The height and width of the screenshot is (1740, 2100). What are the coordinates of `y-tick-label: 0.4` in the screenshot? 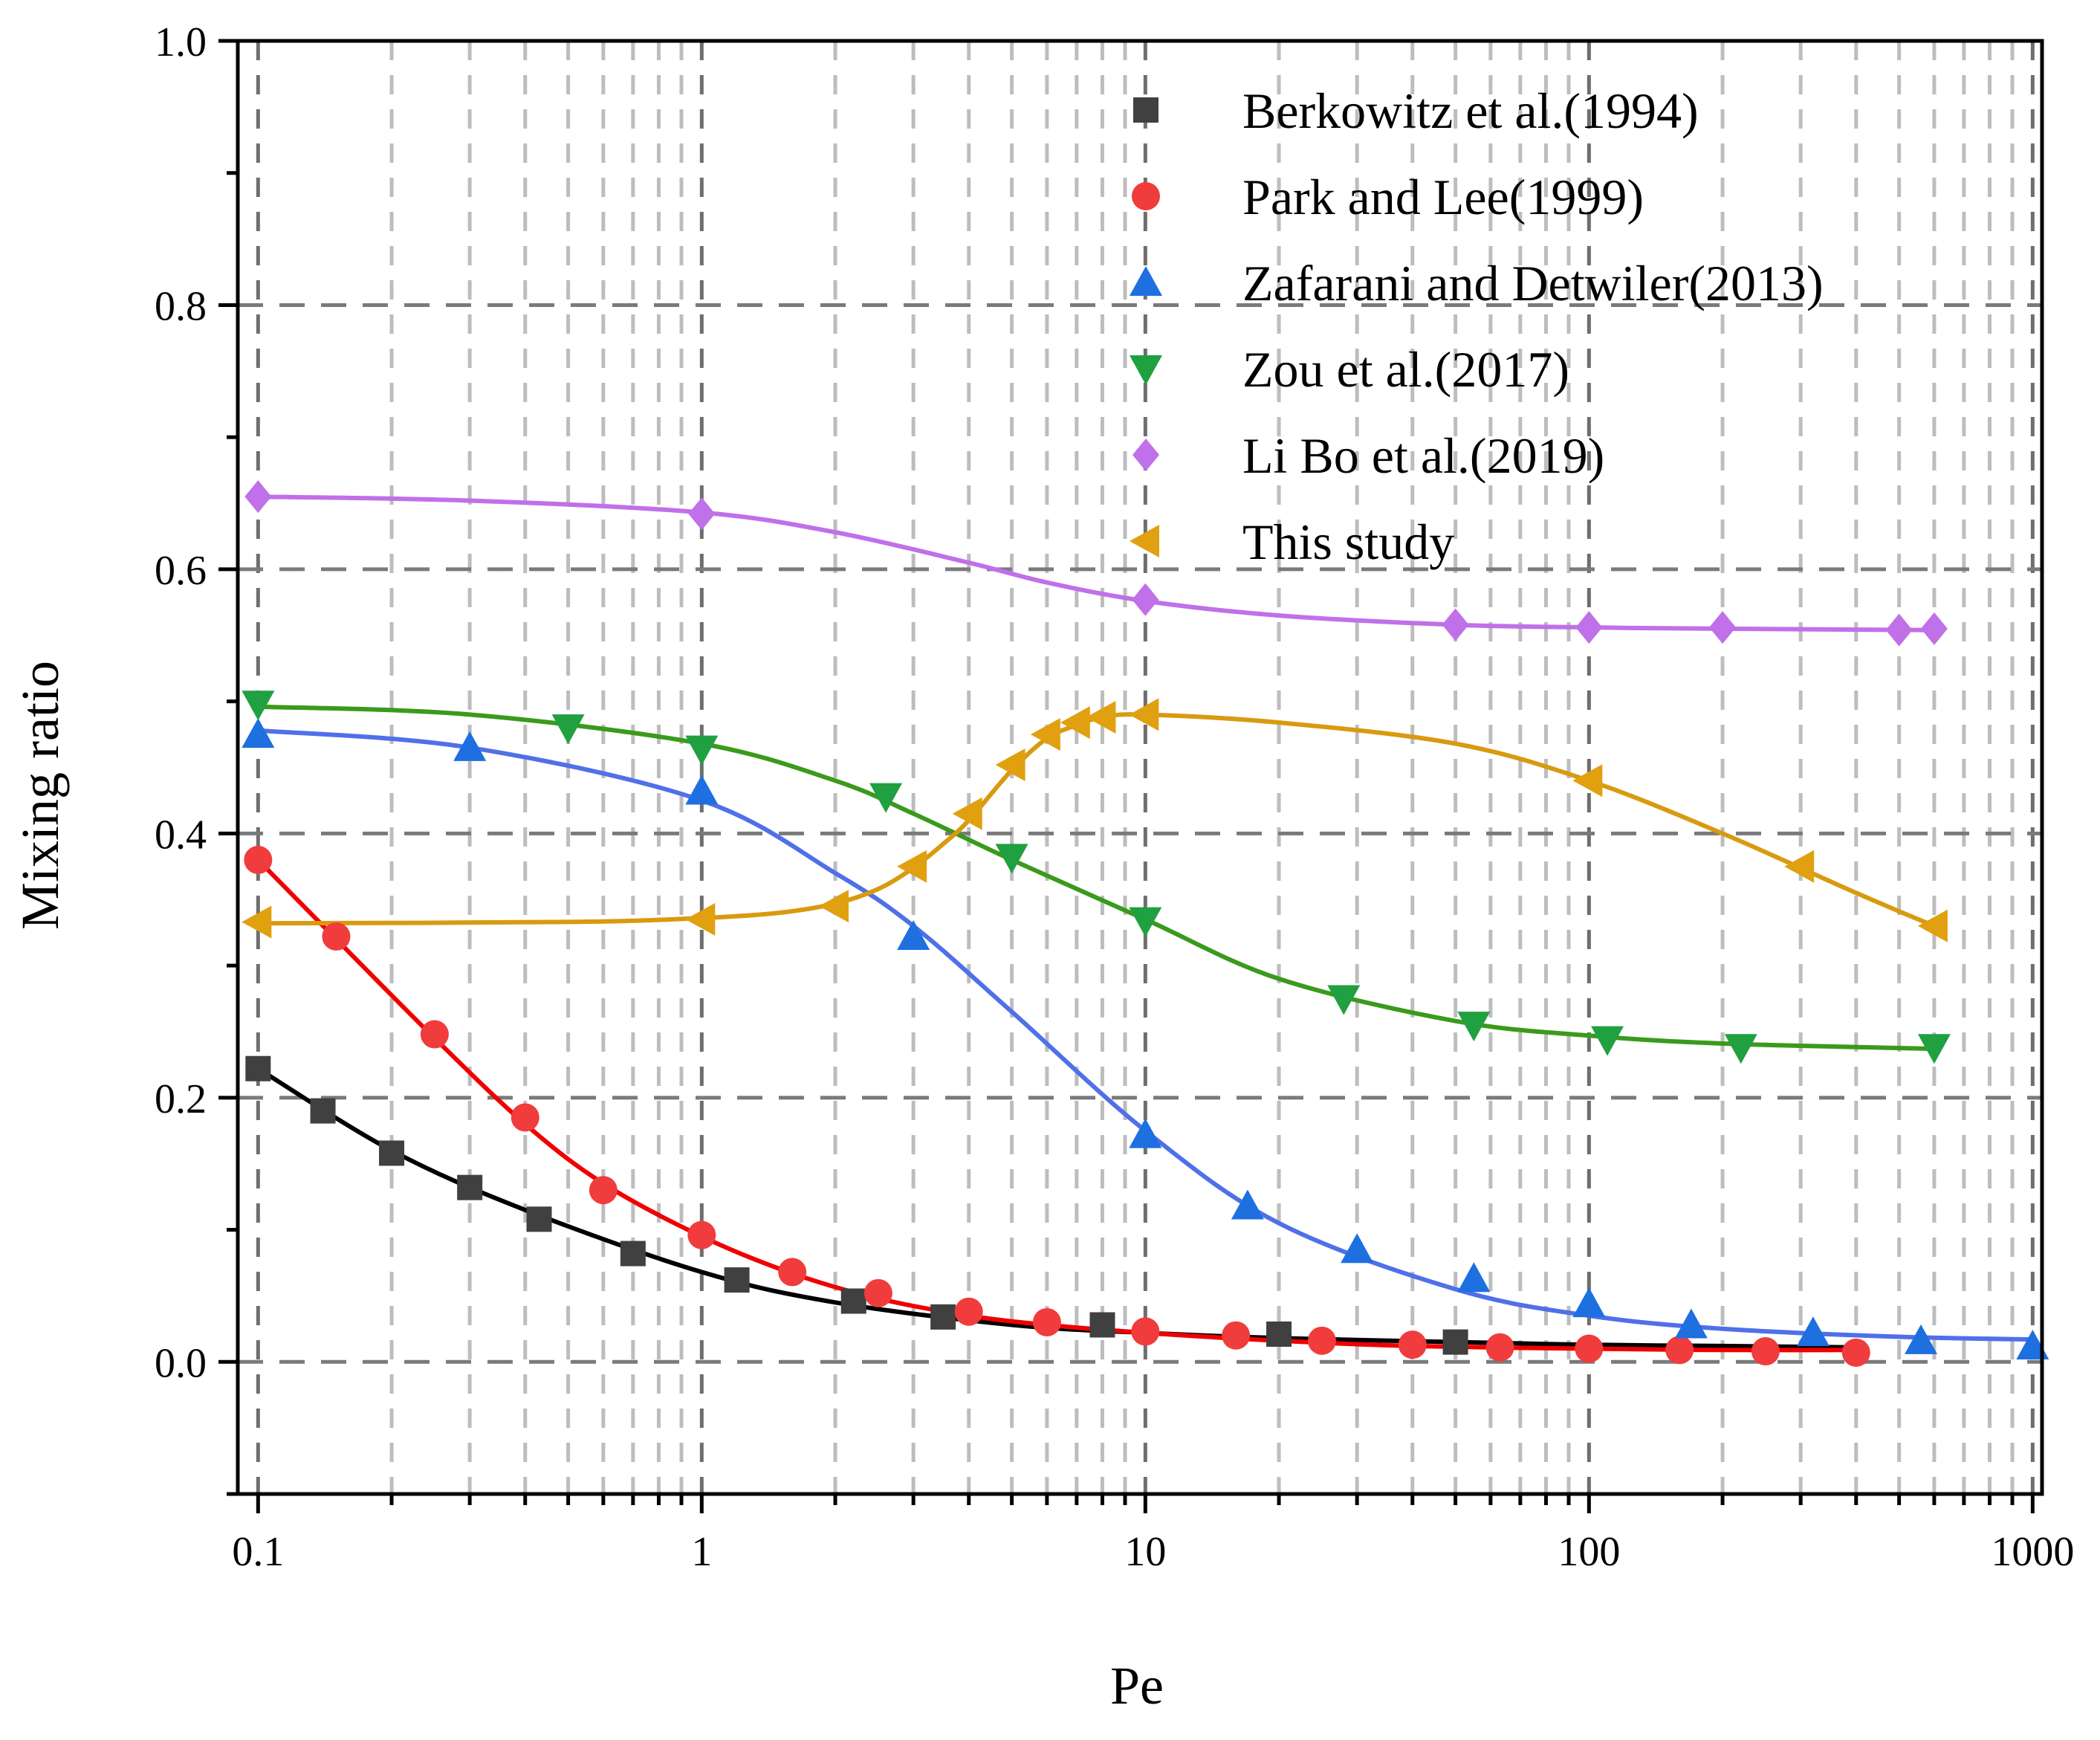 It's located at (181, 835).